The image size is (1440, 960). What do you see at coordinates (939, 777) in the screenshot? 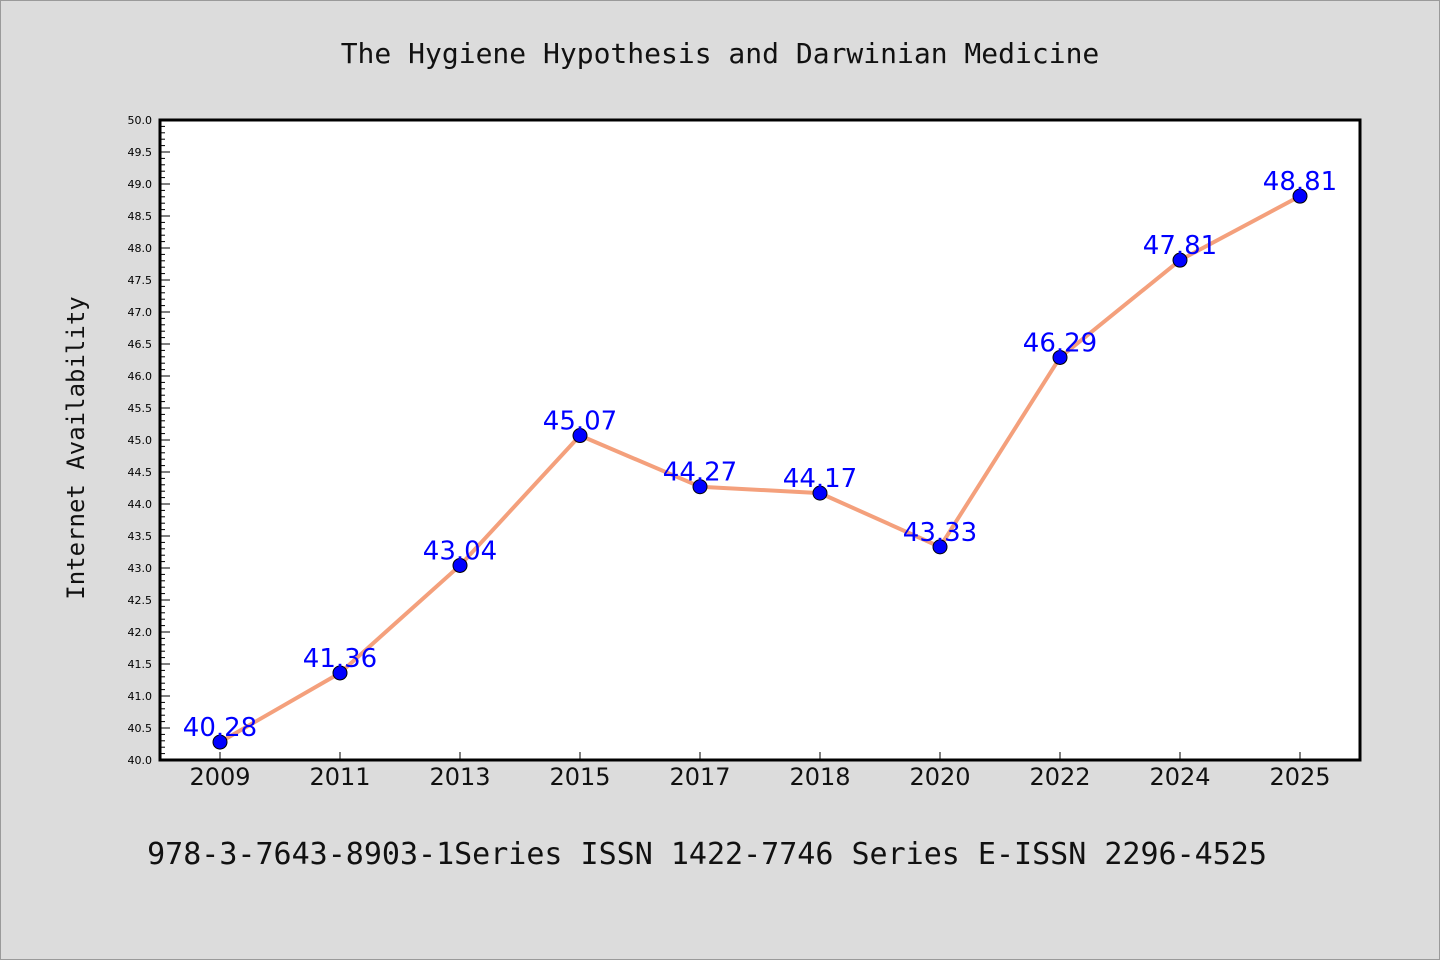
I see `x-tick-label: 2020` at bounding box center [939, 777].